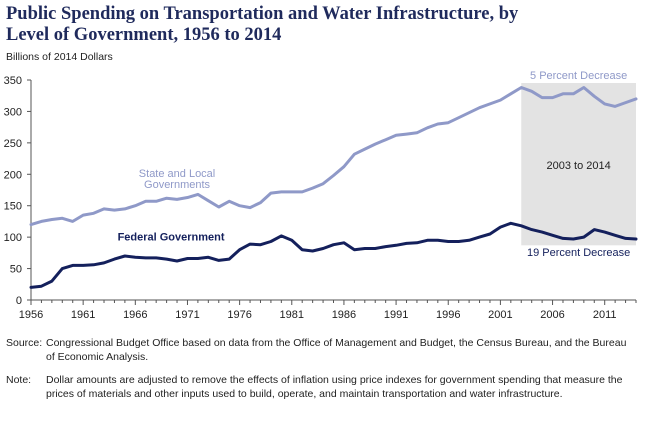 The height and width of the screenshot is (433, 645). What do you see at coordinates (59, 57) in the screenshot?
I see `y-axis-units-label: Billions of 2014 Dollars` at bounding box center [59, 57].